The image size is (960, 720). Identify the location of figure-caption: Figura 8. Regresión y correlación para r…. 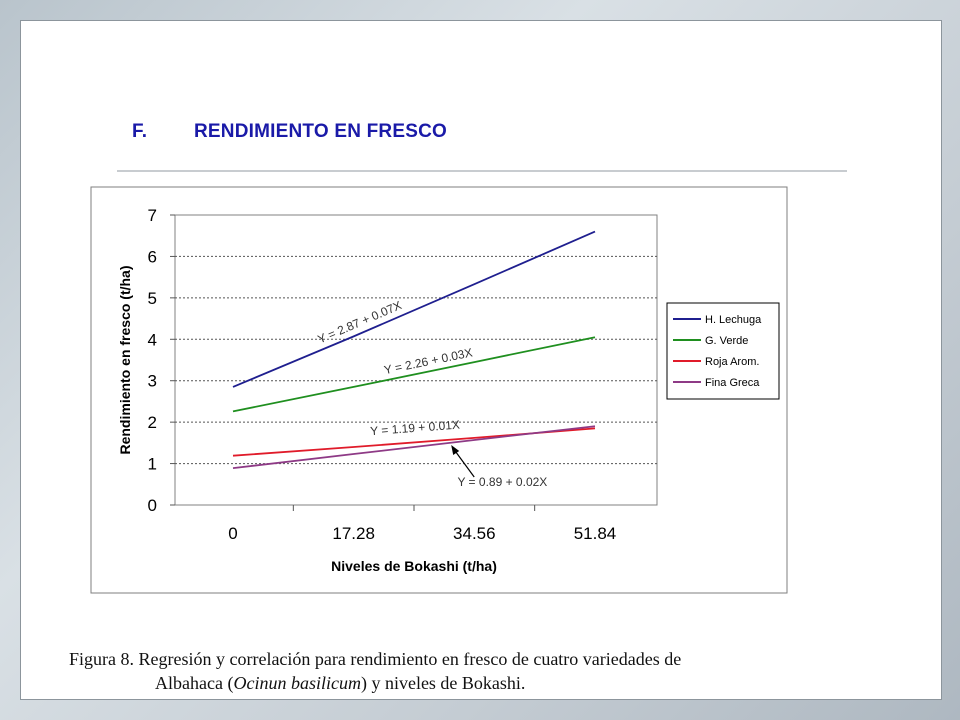
(375, 671).